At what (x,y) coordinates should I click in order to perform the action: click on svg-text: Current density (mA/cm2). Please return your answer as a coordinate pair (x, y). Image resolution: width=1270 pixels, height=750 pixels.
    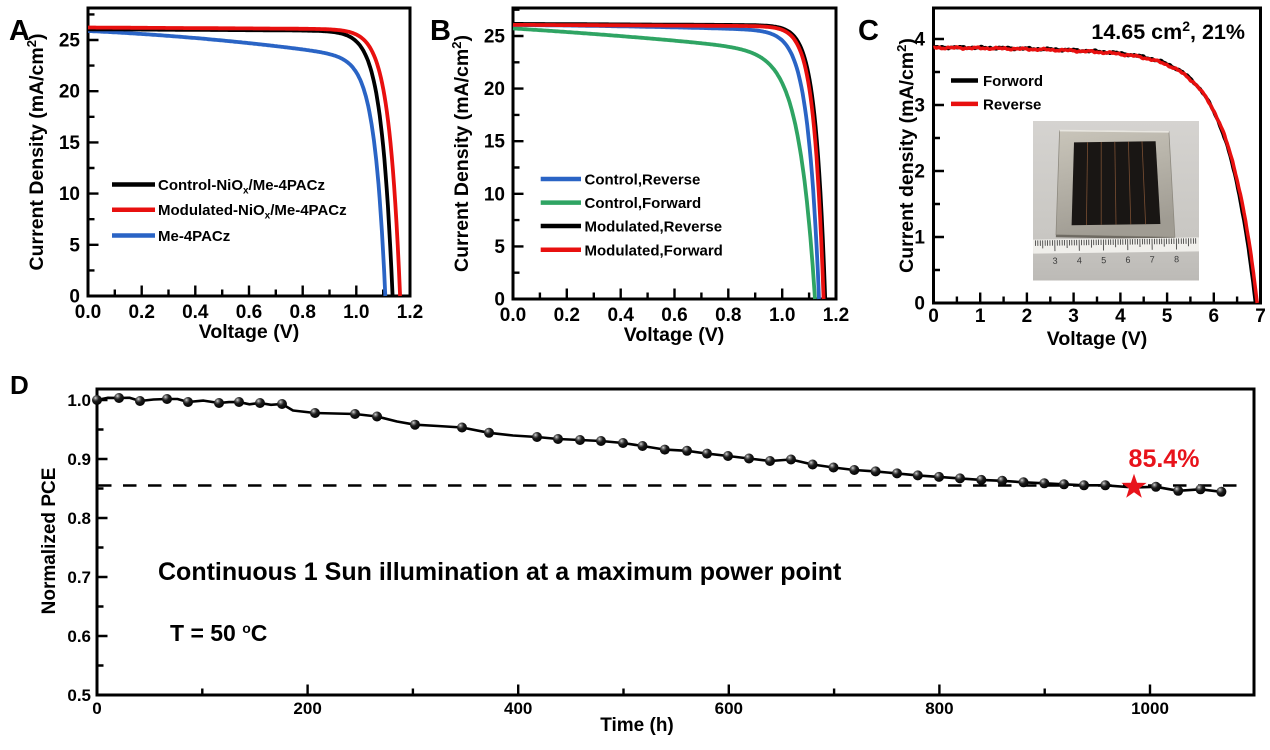
    Looking at the image, I should click on (906, 155).